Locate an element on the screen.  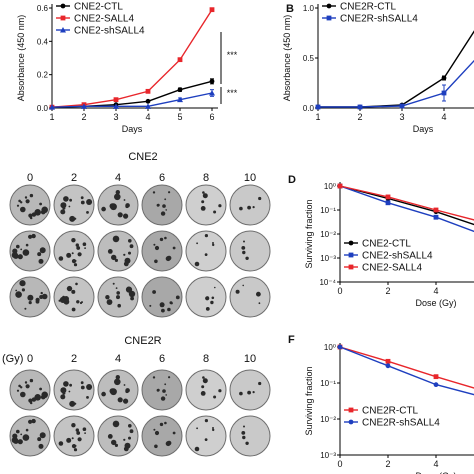
y-tick-label: 1.0 is located at coordinates (309, 8).